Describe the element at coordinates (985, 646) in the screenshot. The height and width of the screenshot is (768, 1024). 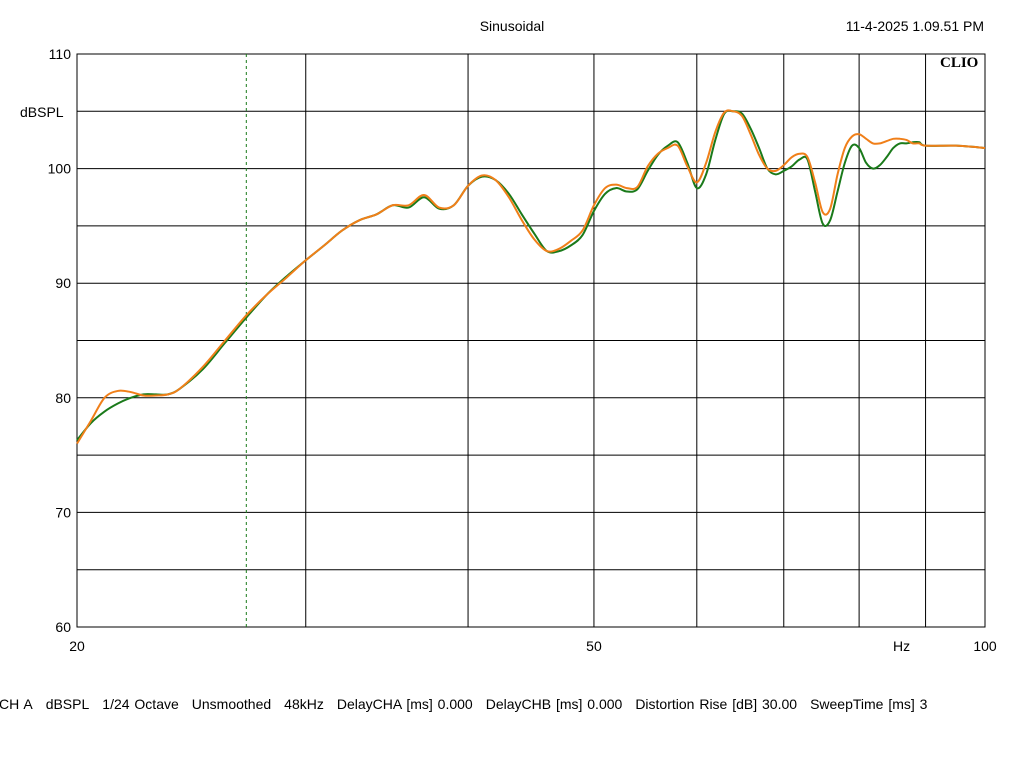
I see `x-tick-label: 100` at that location.